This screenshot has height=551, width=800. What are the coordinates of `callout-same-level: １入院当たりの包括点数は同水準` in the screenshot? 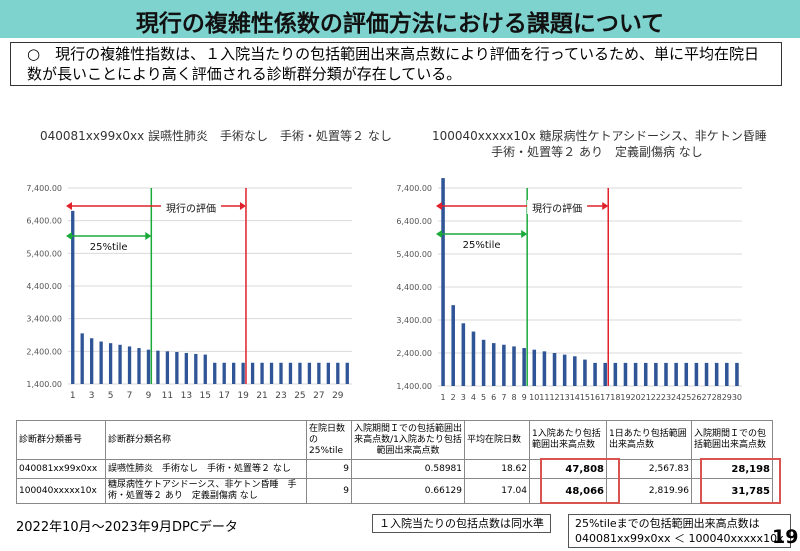 It's located at (461, 523).